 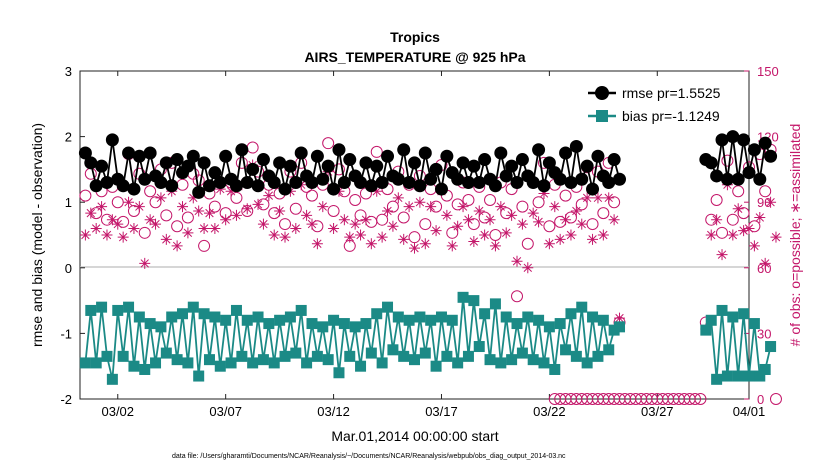 What do you see at coordinates (66, 399) in the screenshot?
I see `y-left-tick-label: -2` at bounding box center [66, 399].